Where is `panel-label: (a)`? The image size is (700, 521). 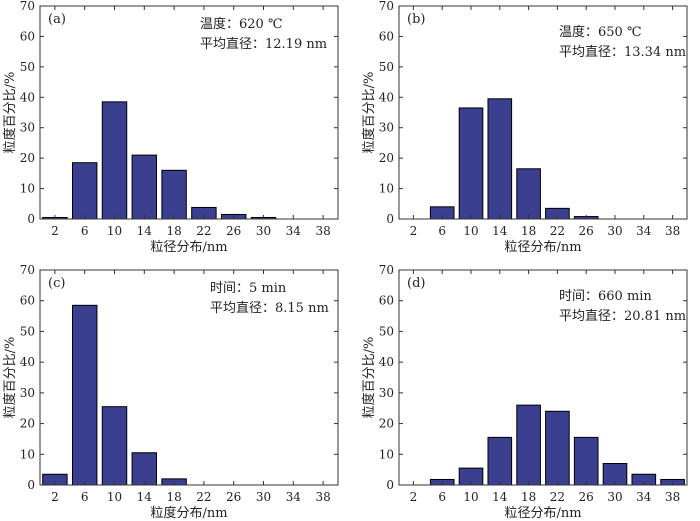
panel-label: (a) is located at coordinates (57, 19).